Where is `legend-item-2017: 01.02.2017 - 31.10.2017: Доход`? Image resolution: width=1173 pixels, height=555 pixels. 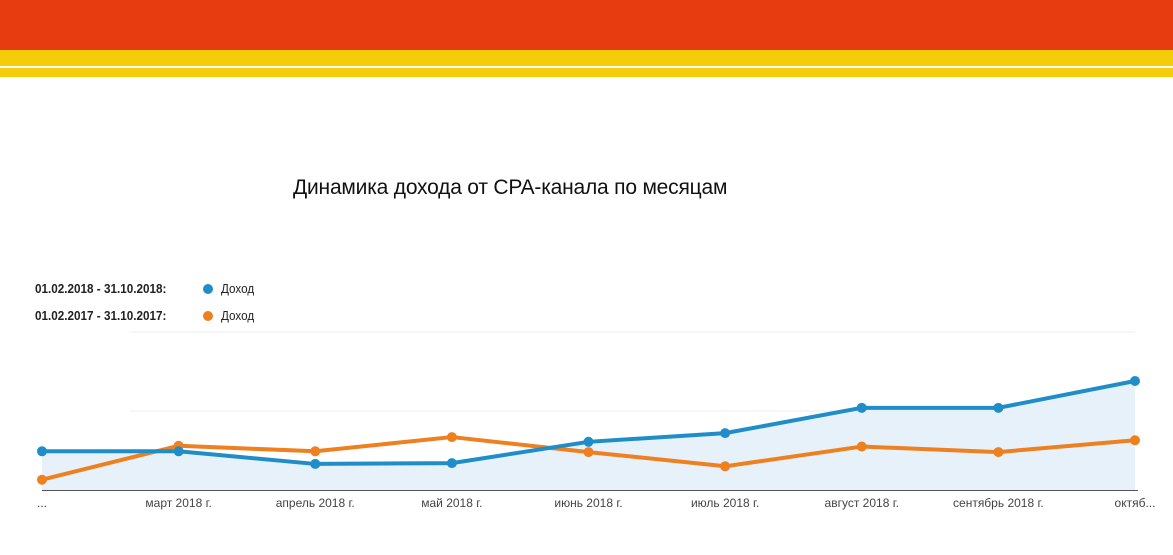
legend-item-2017: 01.02.2017 - 31.10.2017: Доход is located at coordinates (146, 315).